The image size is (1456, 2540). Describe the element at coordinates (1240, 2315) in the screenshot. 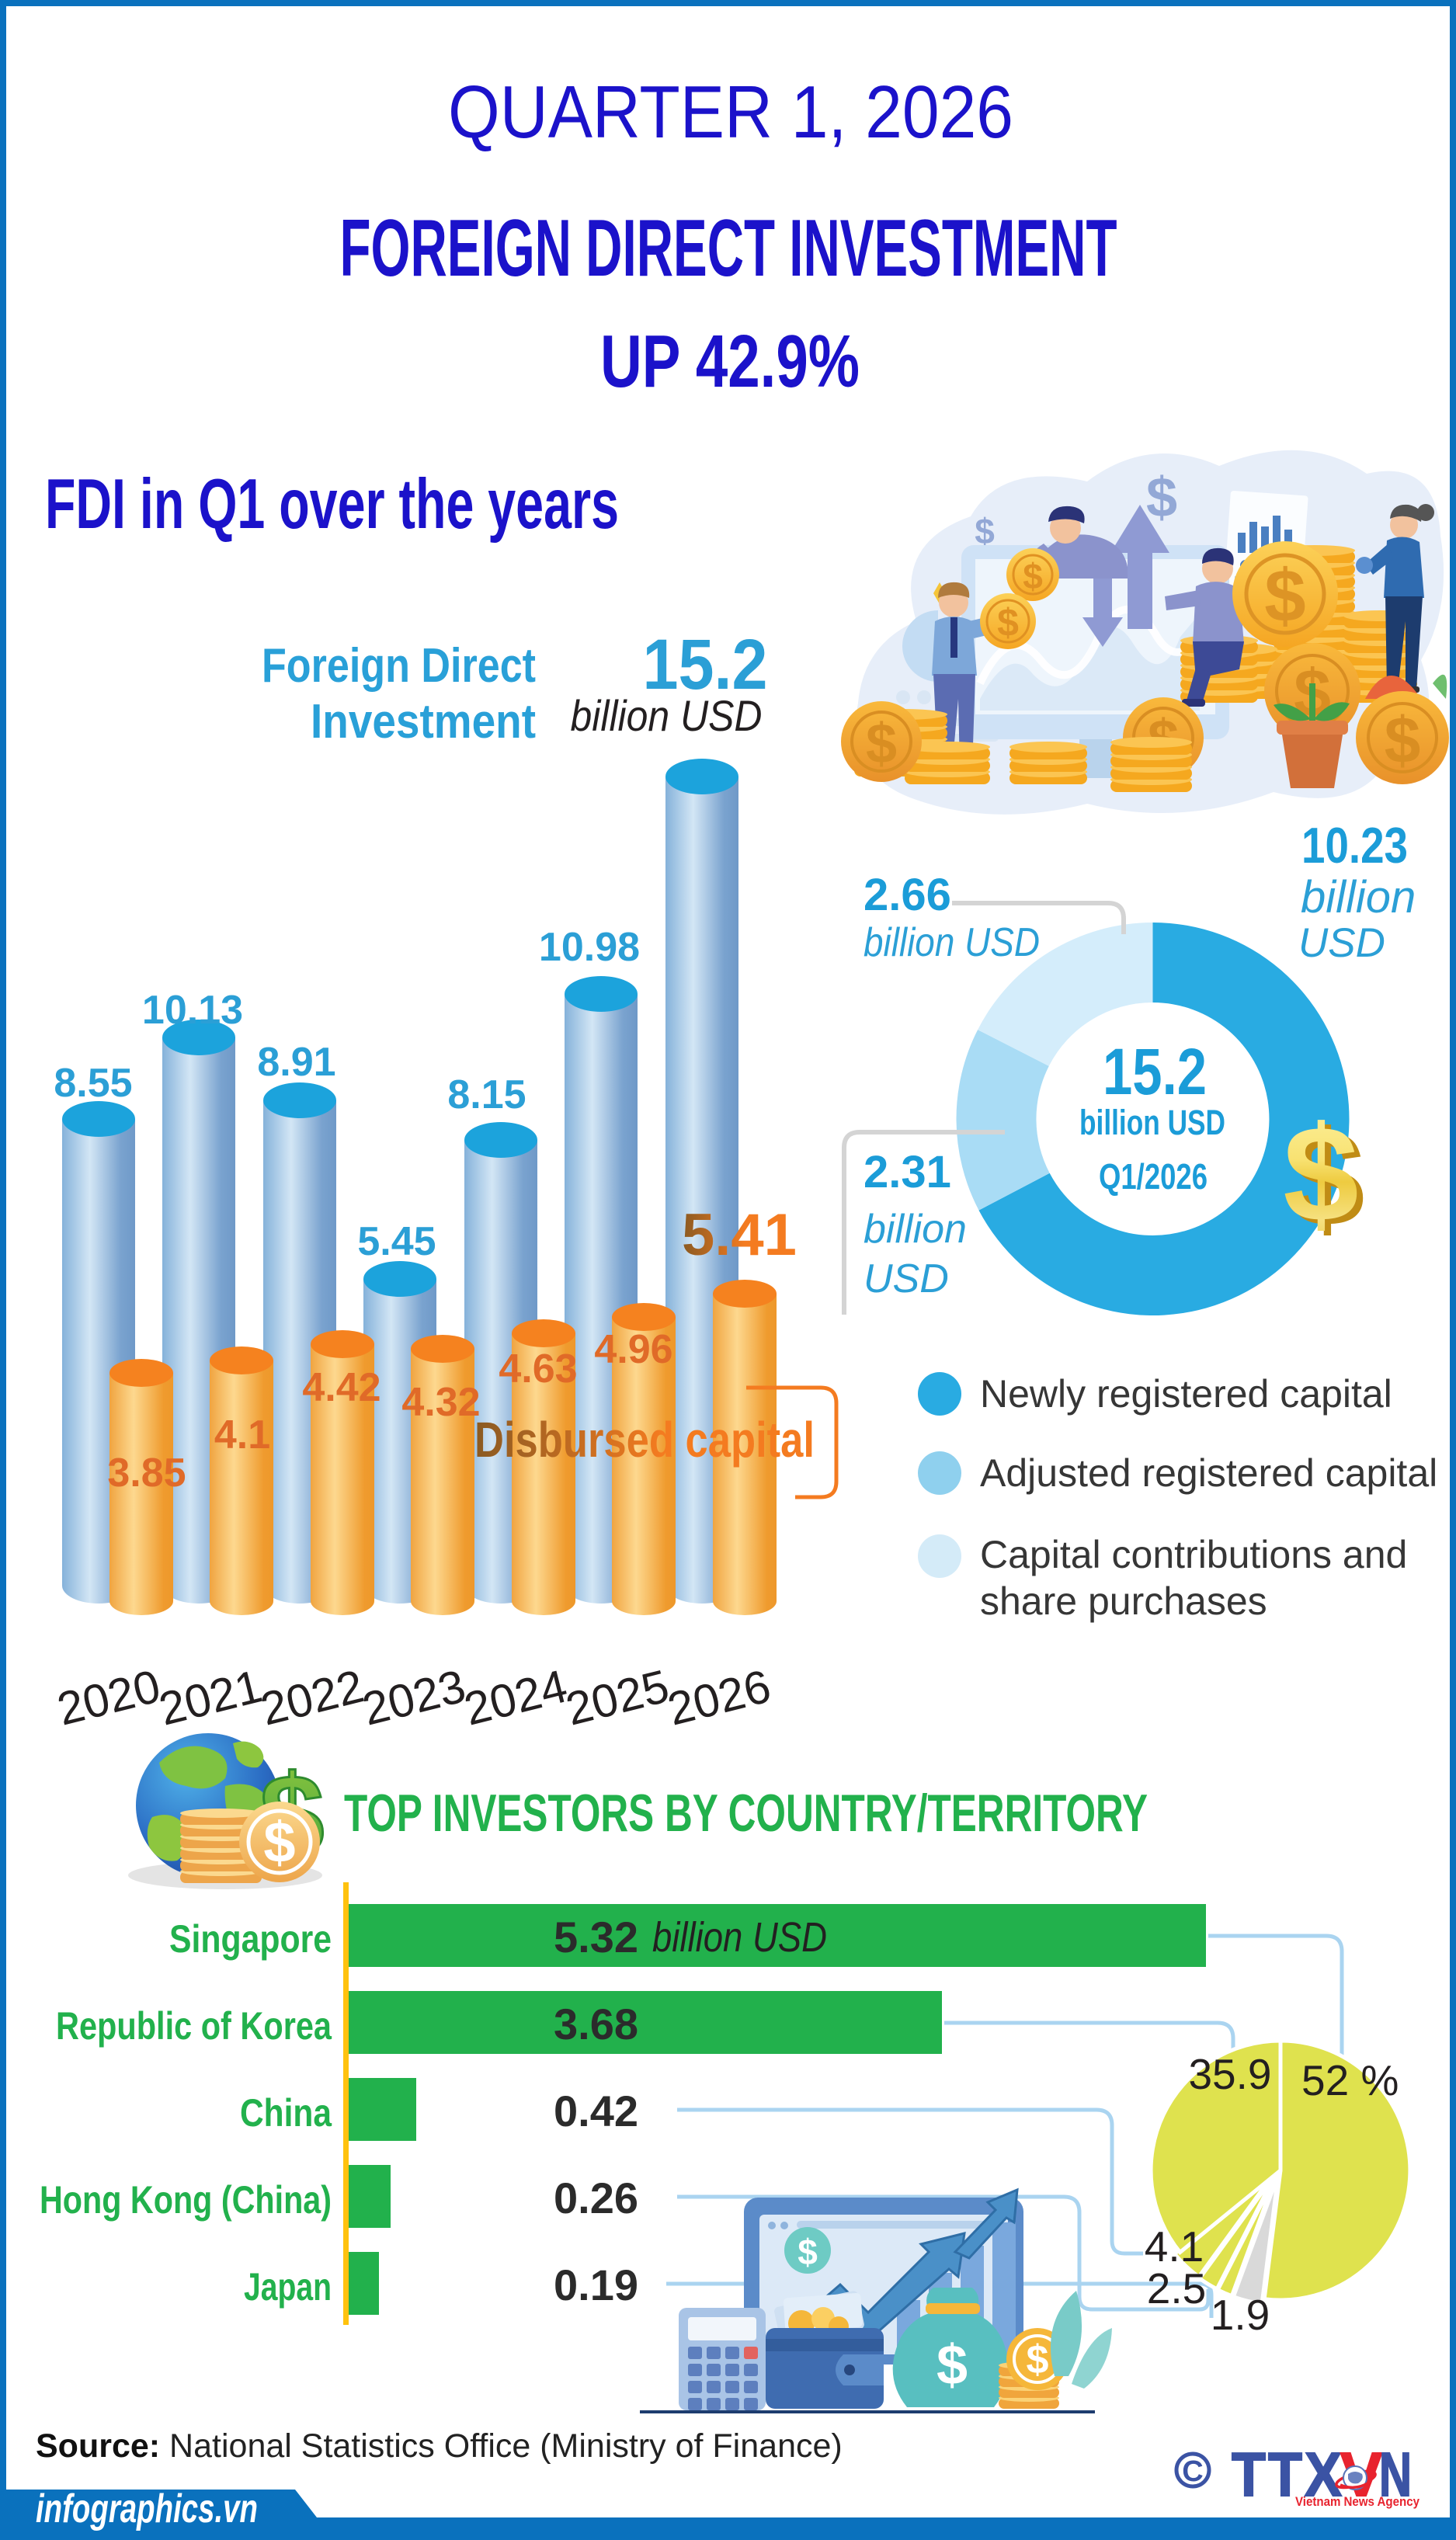

I see `svg-text: 1.9` at that location.